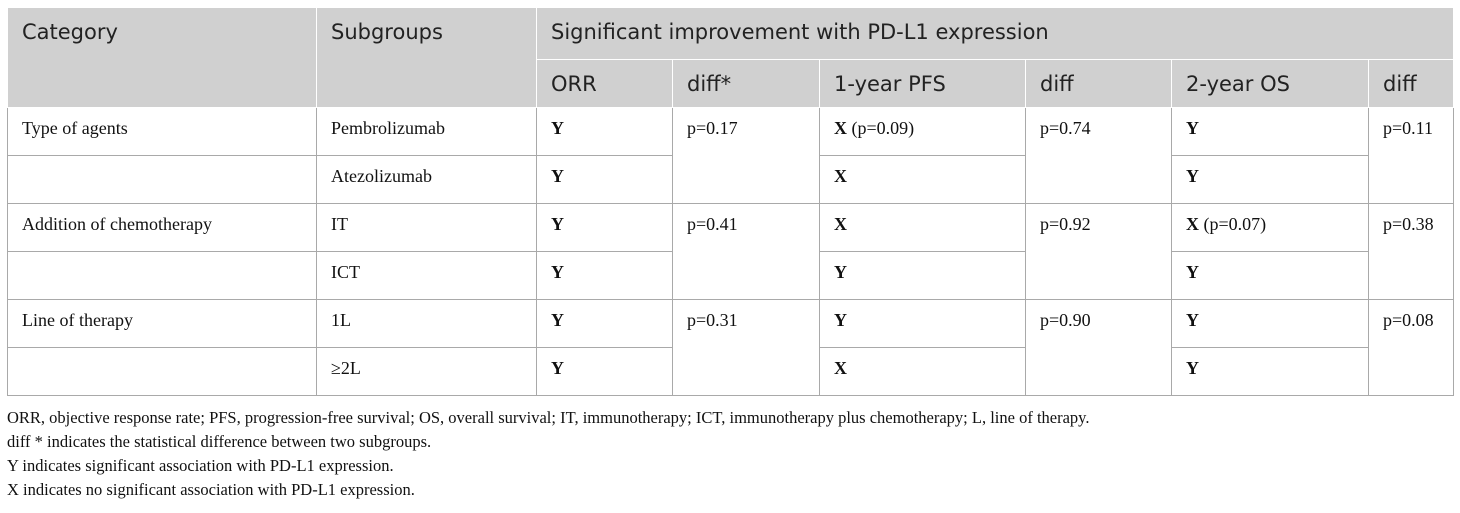 The width and height of the screenshot is (1460, 513). What do you see at coordinates (162, 57) in the screenshot?
I see `header-category: Category` at bounding box center [162, 57].